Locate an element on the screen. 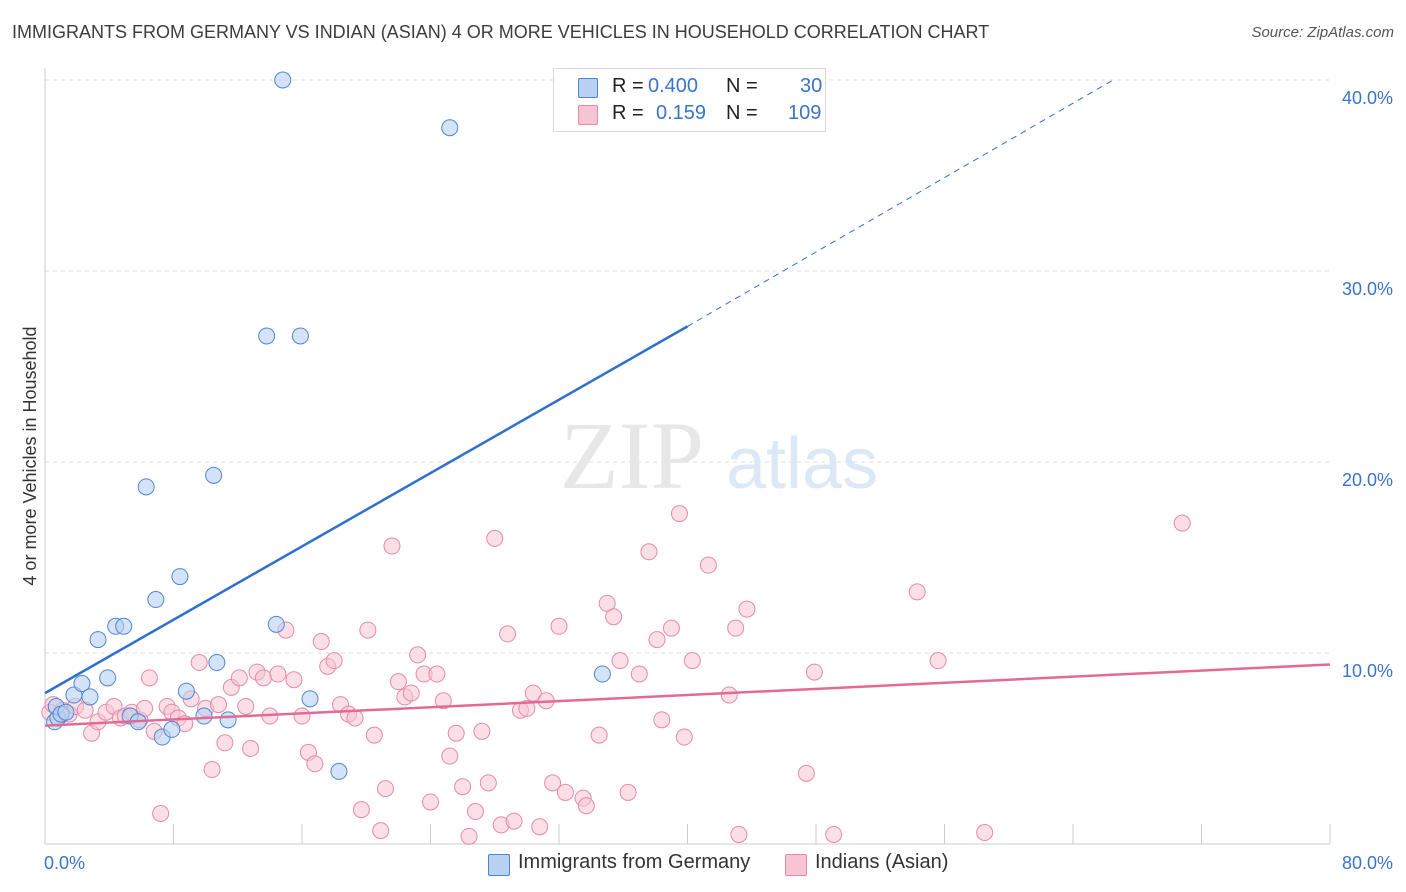 The width and height of the screenshot is (1406, 892). x-tick-labels: 0.0% 80.0% is located at coordinates (718, 863).